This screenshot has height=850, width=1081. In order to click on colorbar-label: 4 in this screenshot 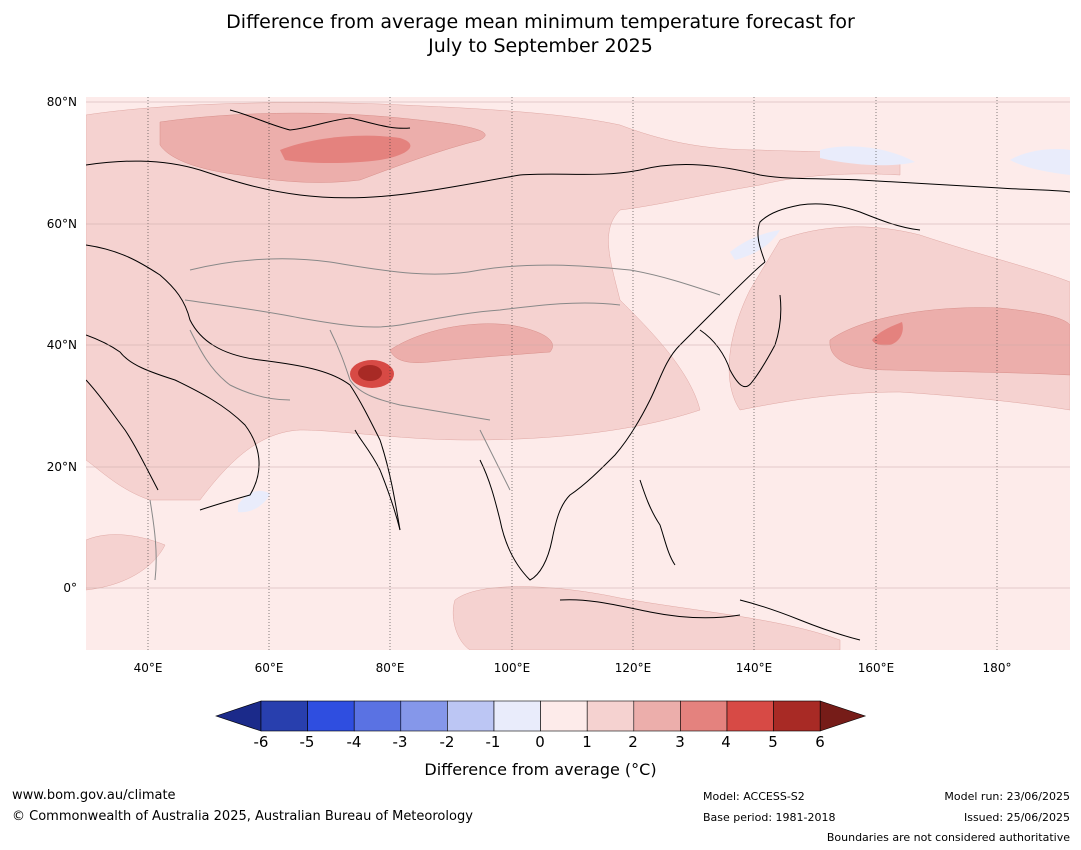, I will do `click(726, 742)`.